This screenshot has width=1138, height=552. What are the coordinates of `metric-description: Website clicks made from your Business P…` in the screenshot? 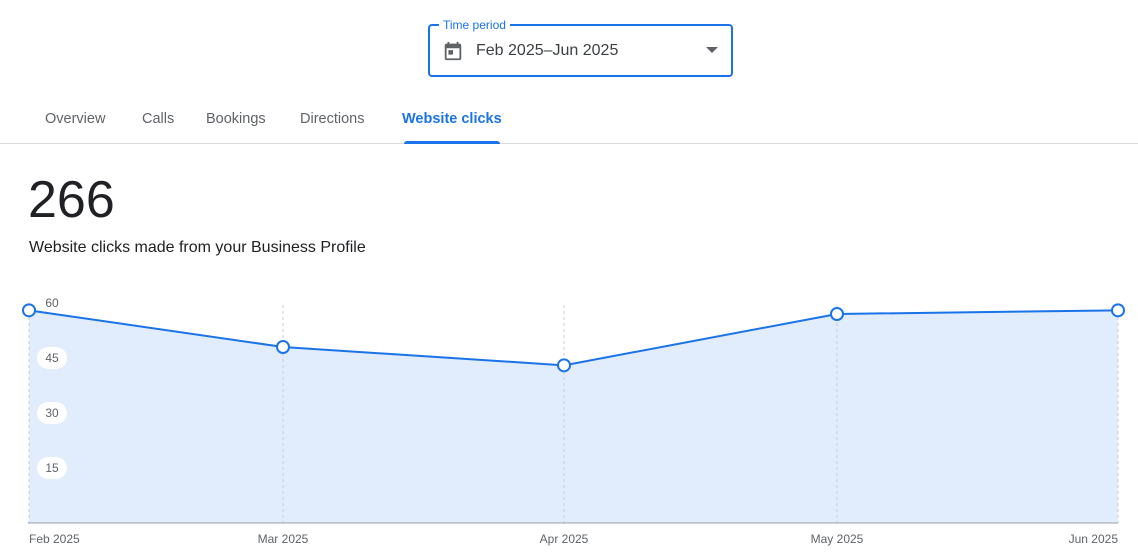 It's located at (197, 247).